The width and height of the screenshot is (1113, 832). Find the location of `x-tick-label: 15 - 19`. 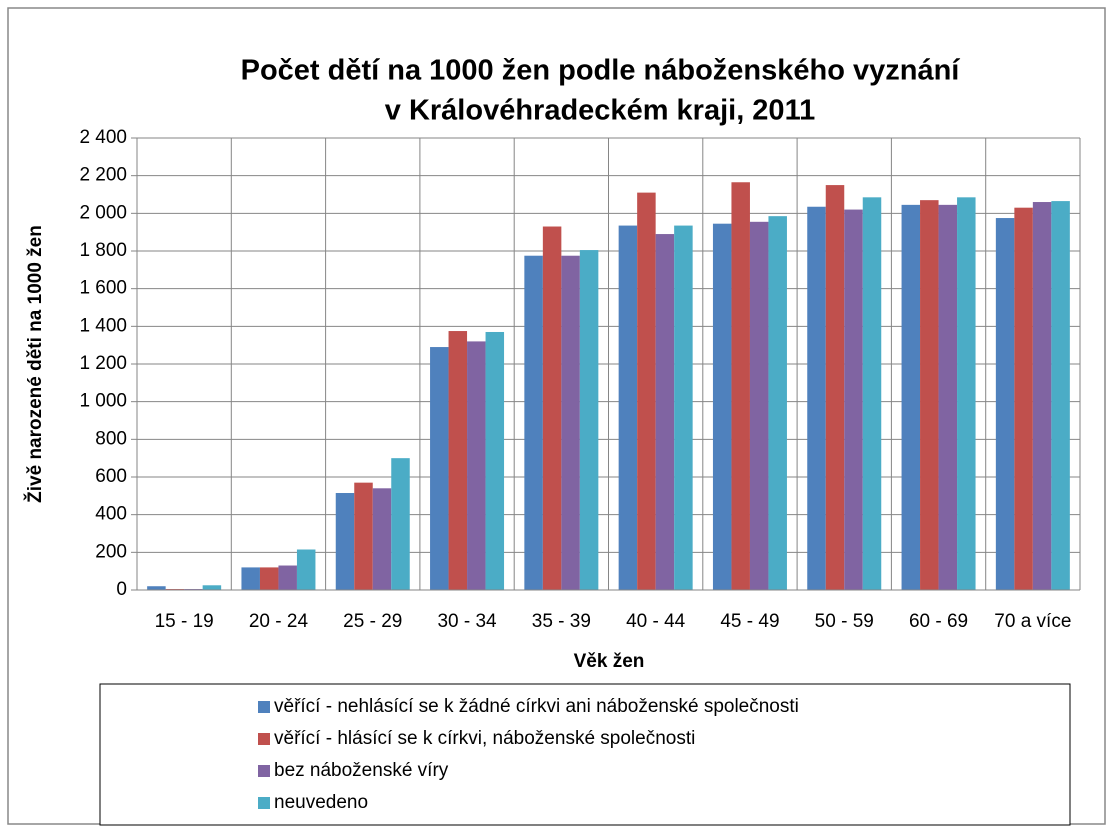

x-tick-label: 15 - 19 is located at coordinates (184, 621).